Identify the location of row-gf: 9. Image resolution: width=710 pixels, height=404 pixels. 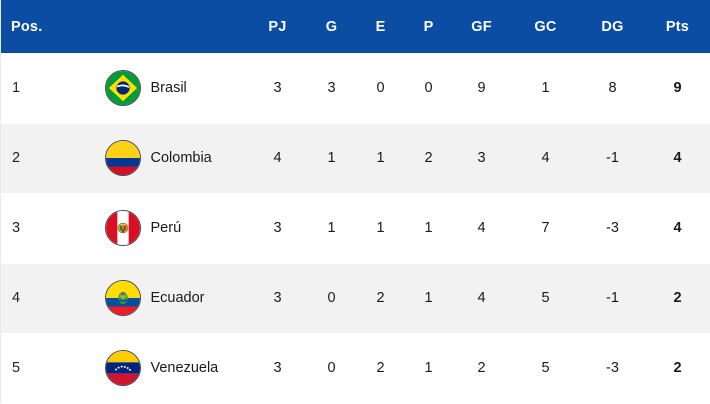
(481, 88).